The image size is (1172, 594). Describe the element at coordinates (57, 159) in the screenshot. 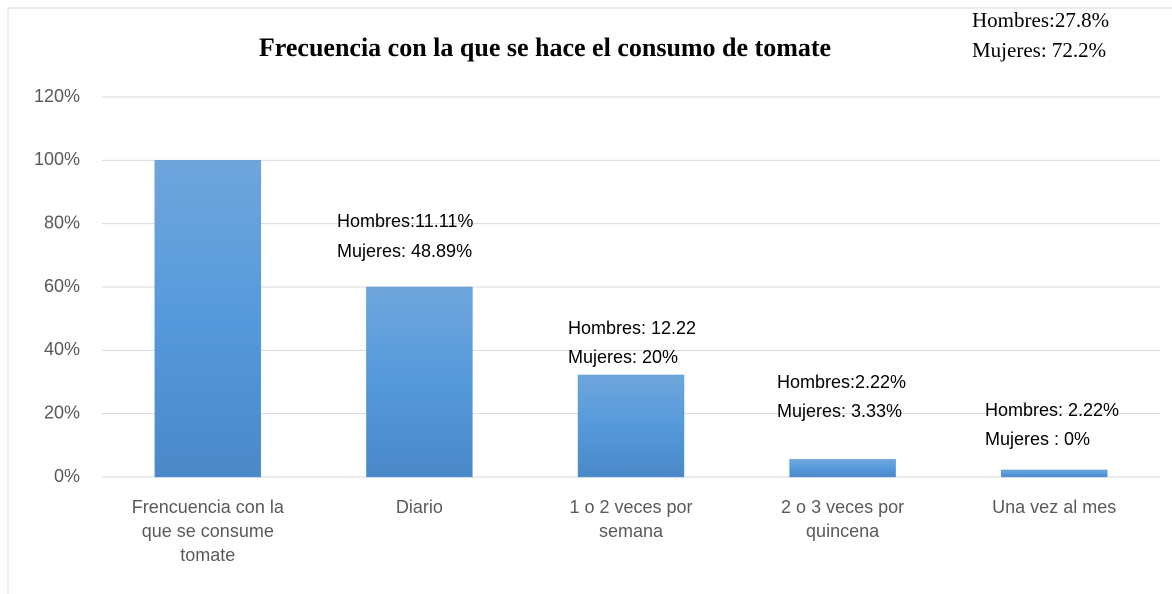

I see `y-tick-label: 100%` at that location.